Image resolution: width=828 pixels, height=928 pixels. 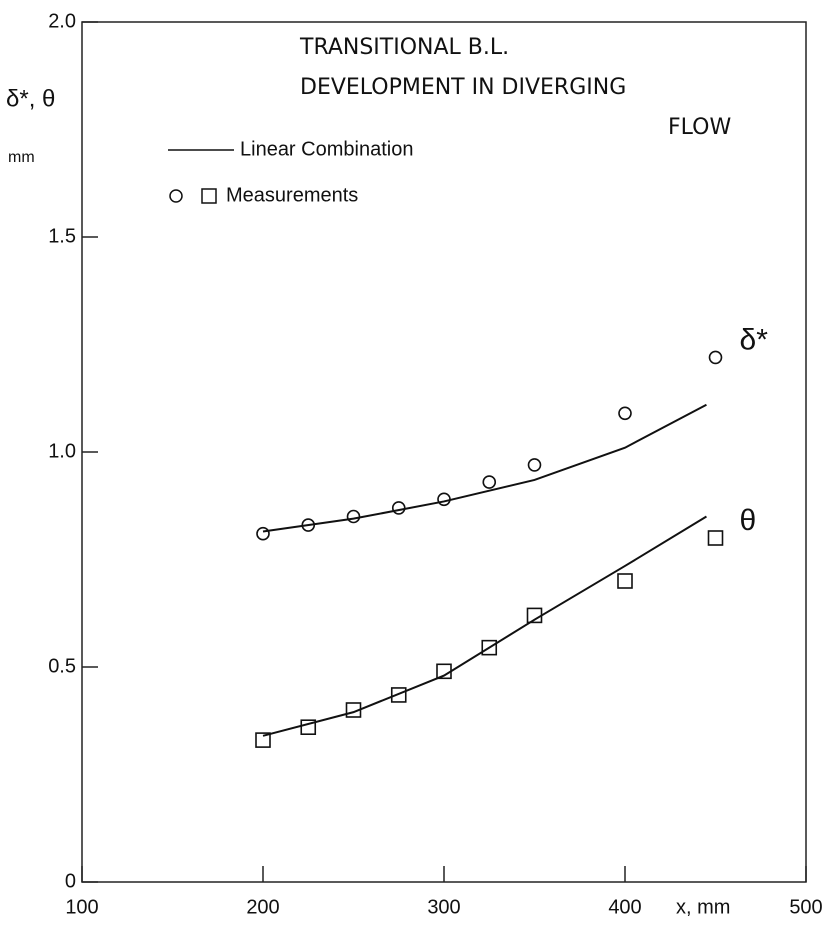 What do you see at coordinates (463, 87) in the screenshot?
I see `title-line: DEVELOPMENT IN DIVERGING` at bounding box center [463, 87].